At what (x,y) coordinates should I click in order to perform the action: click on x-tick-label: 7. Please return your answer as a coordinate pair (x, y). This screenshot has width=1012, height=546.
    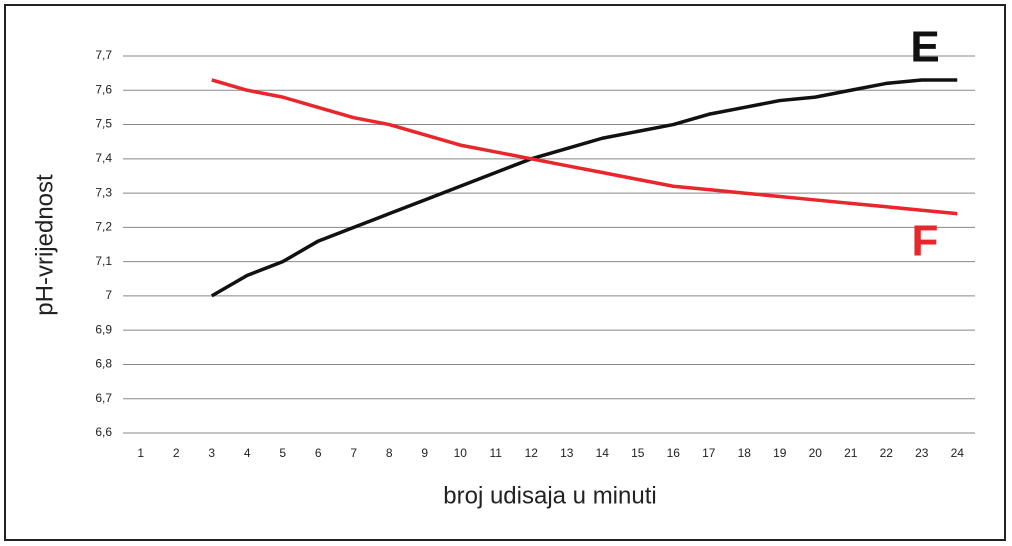
    Looking at the image, I should click on (353, 453).